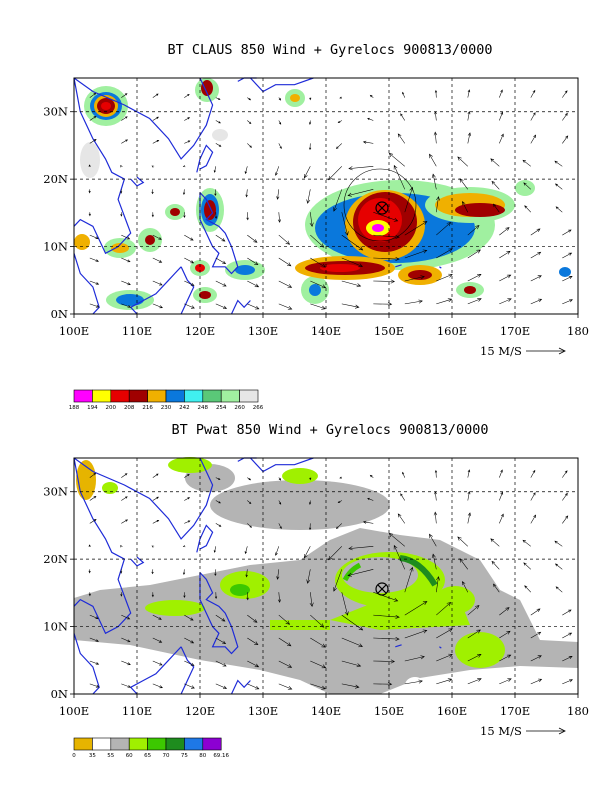 The width and height of the screenshot is (612, 792). I want to click on panel2-vector-reference: 15 M/S, so click(523, 731).